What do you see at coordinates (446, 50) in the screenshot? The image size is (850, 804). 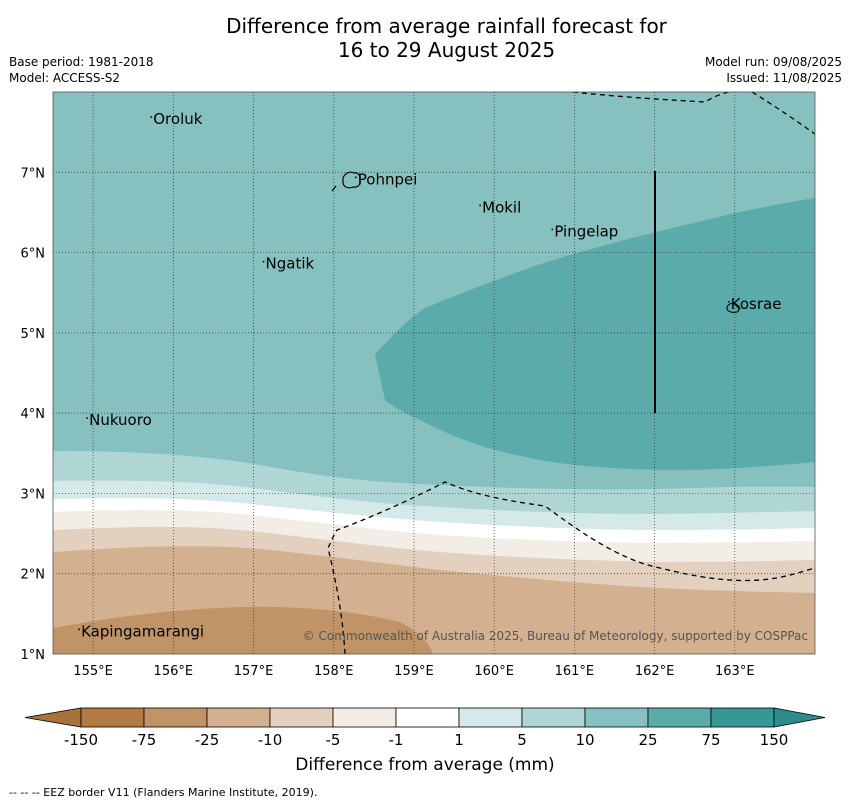 I see `title-line-2: 16 to 29 August 2025` at bounding box center [446, 50].